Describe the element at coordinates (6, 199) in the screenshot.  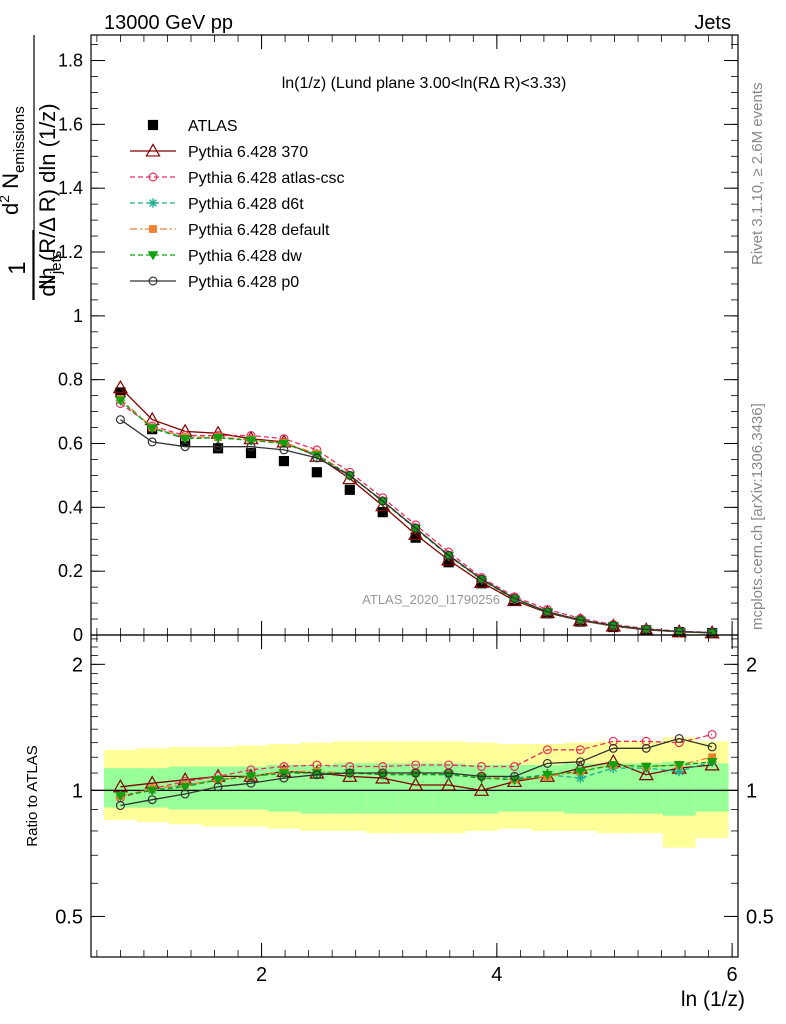
I see `y-label-sup: 2` at that location.